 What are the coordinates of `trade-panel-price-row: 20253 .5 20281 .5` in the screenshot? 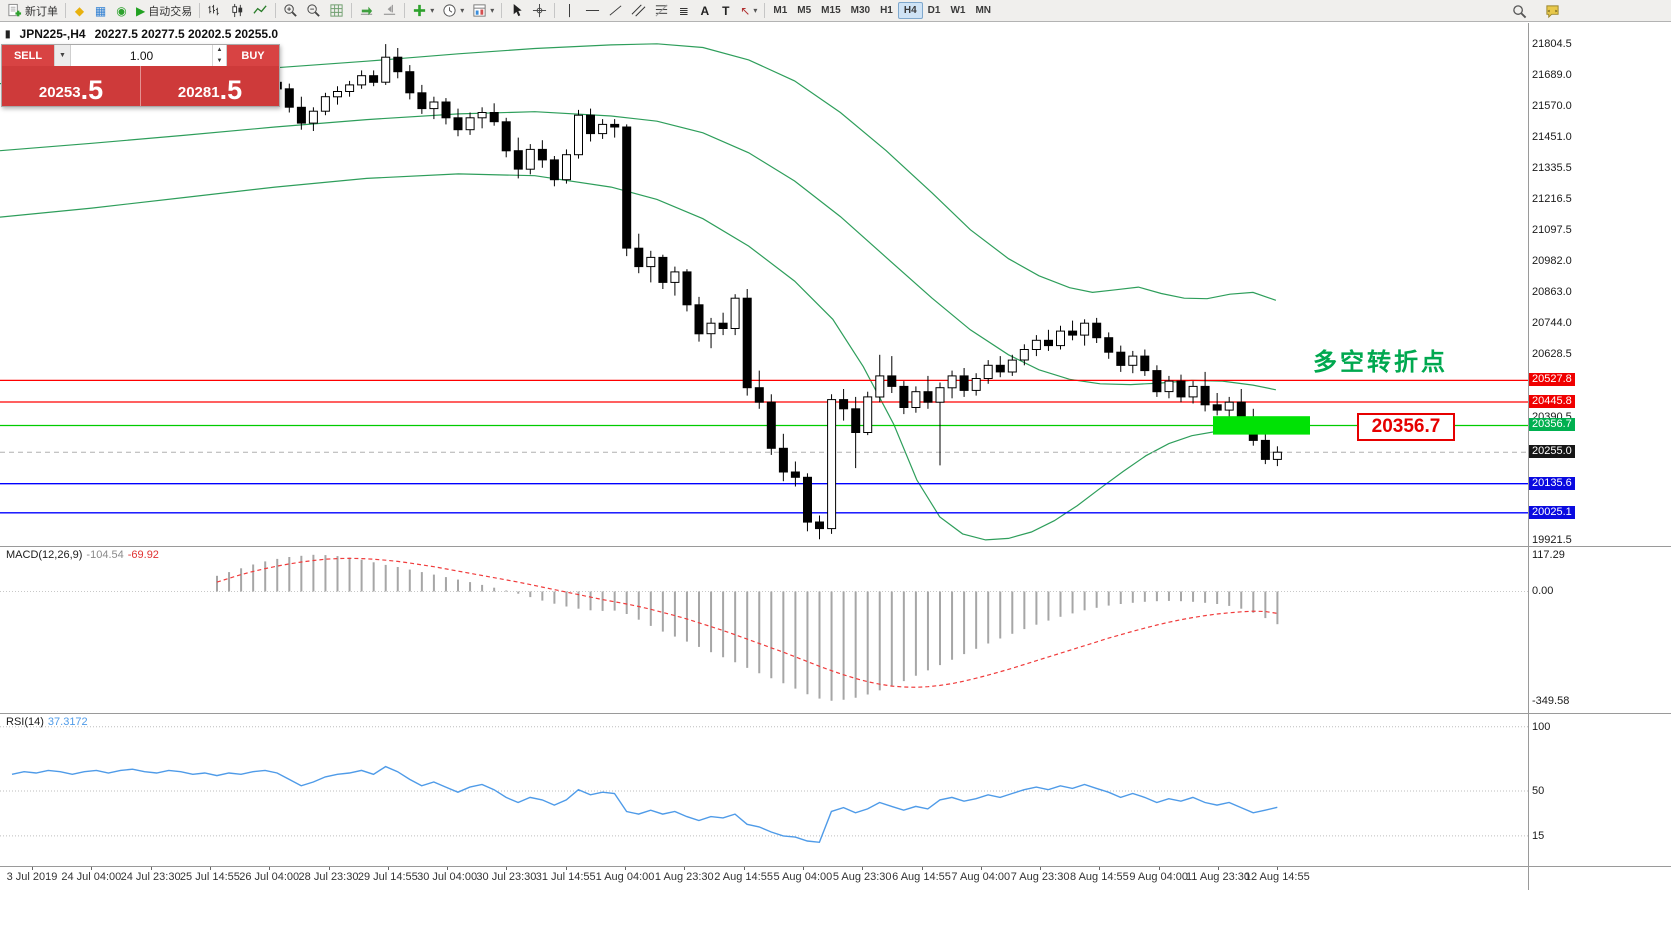 It's located at (140, 86).